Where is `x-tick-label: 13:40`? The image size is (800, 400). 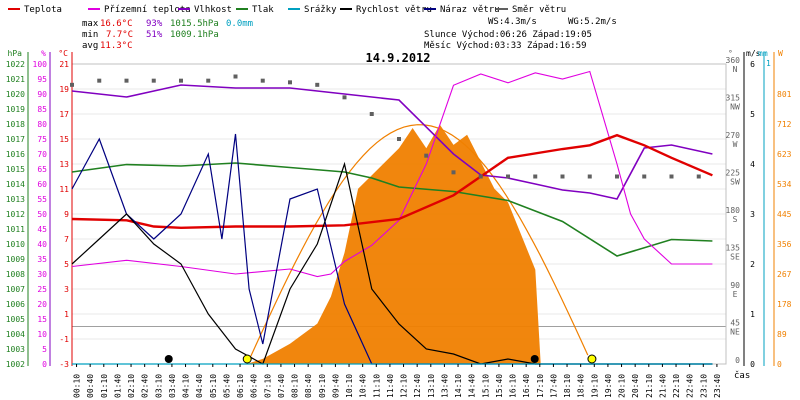 x-tick-label: 13:40 is located at coordinates (444, 386).